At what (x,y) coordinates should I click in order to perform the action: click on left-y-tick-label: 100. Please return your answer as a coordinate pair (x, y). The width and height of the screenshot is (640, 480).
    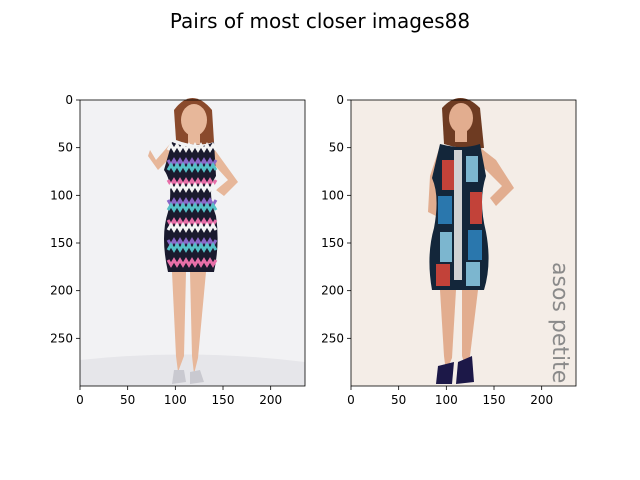
    Looking at the image, I should click on (61, 195).